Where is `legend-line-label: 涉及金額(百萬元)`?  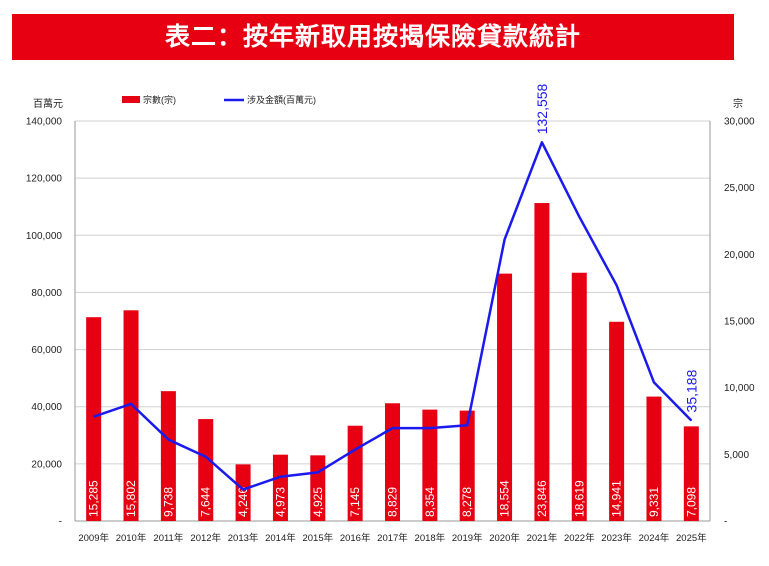
legend-line-label: 涉及金額(百萬元) is located at coordinates (281, 99).